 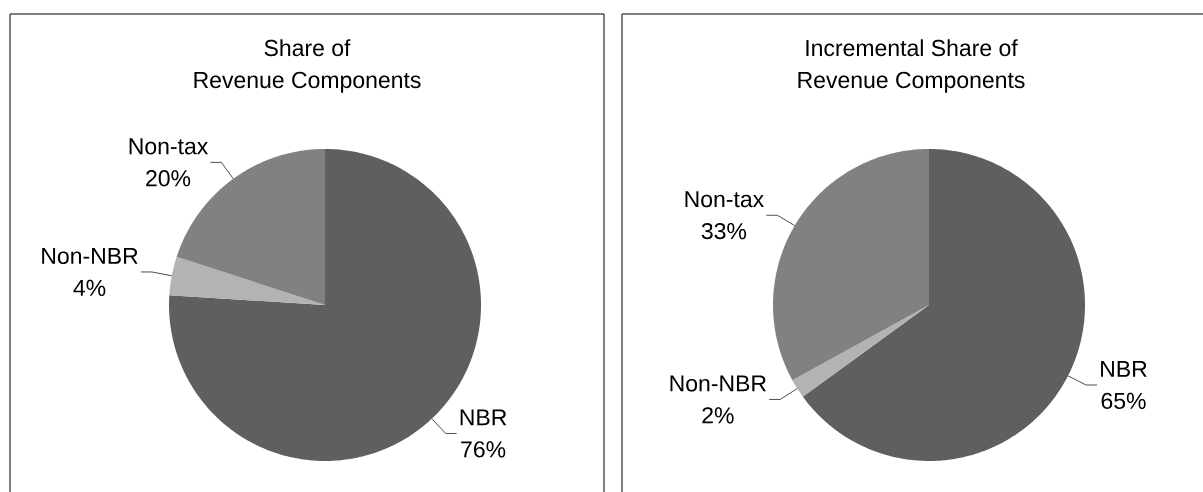 I want to click on data-label: 33%, so click(x=724, y=231).